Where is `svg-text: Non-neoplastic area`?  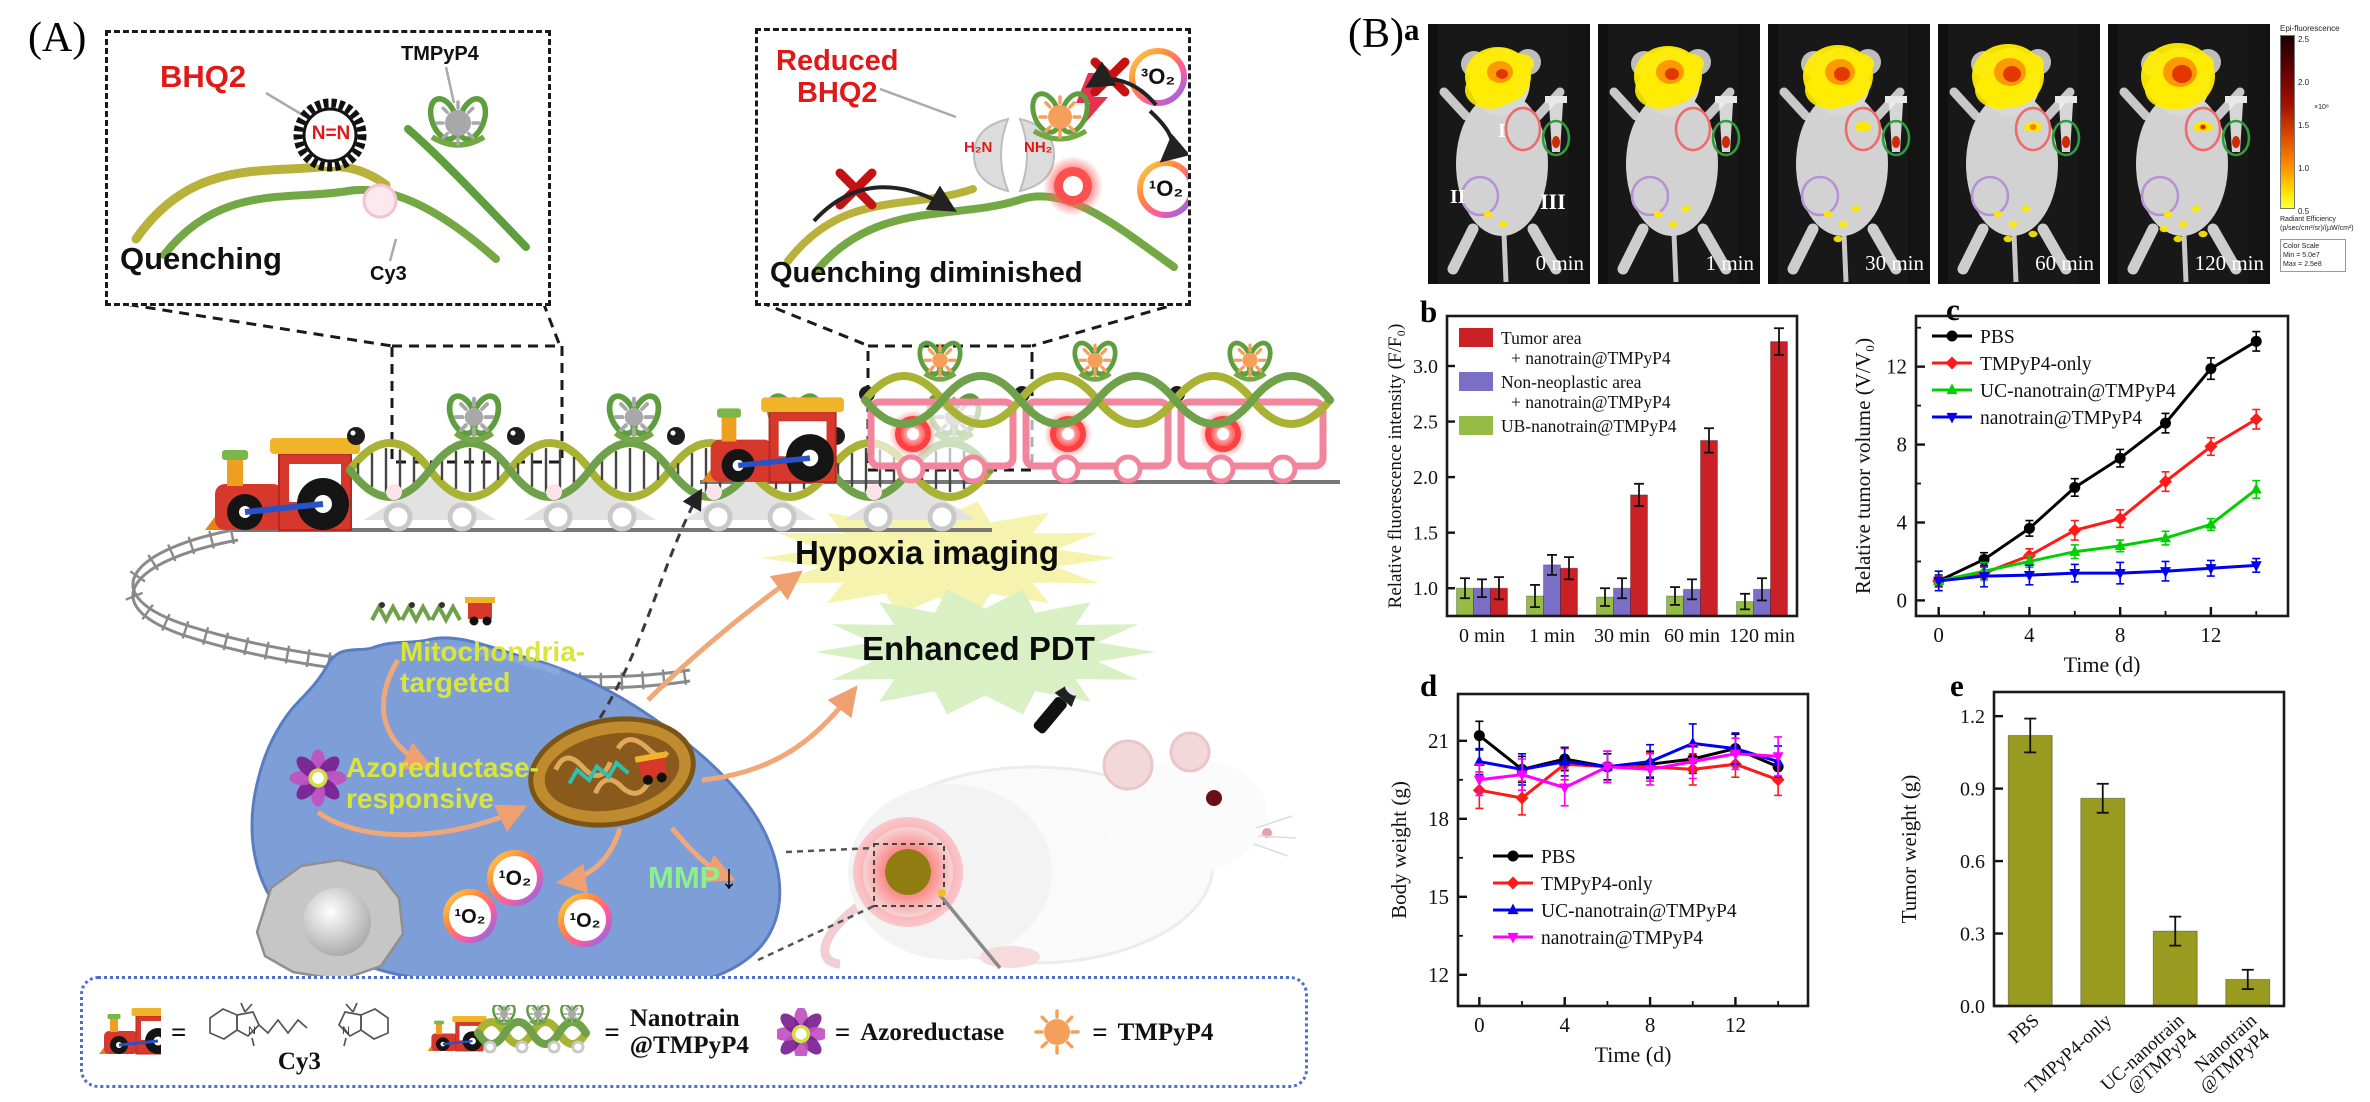
svg-text: Non-neoplastic area is located at coordinates (1571, 382).